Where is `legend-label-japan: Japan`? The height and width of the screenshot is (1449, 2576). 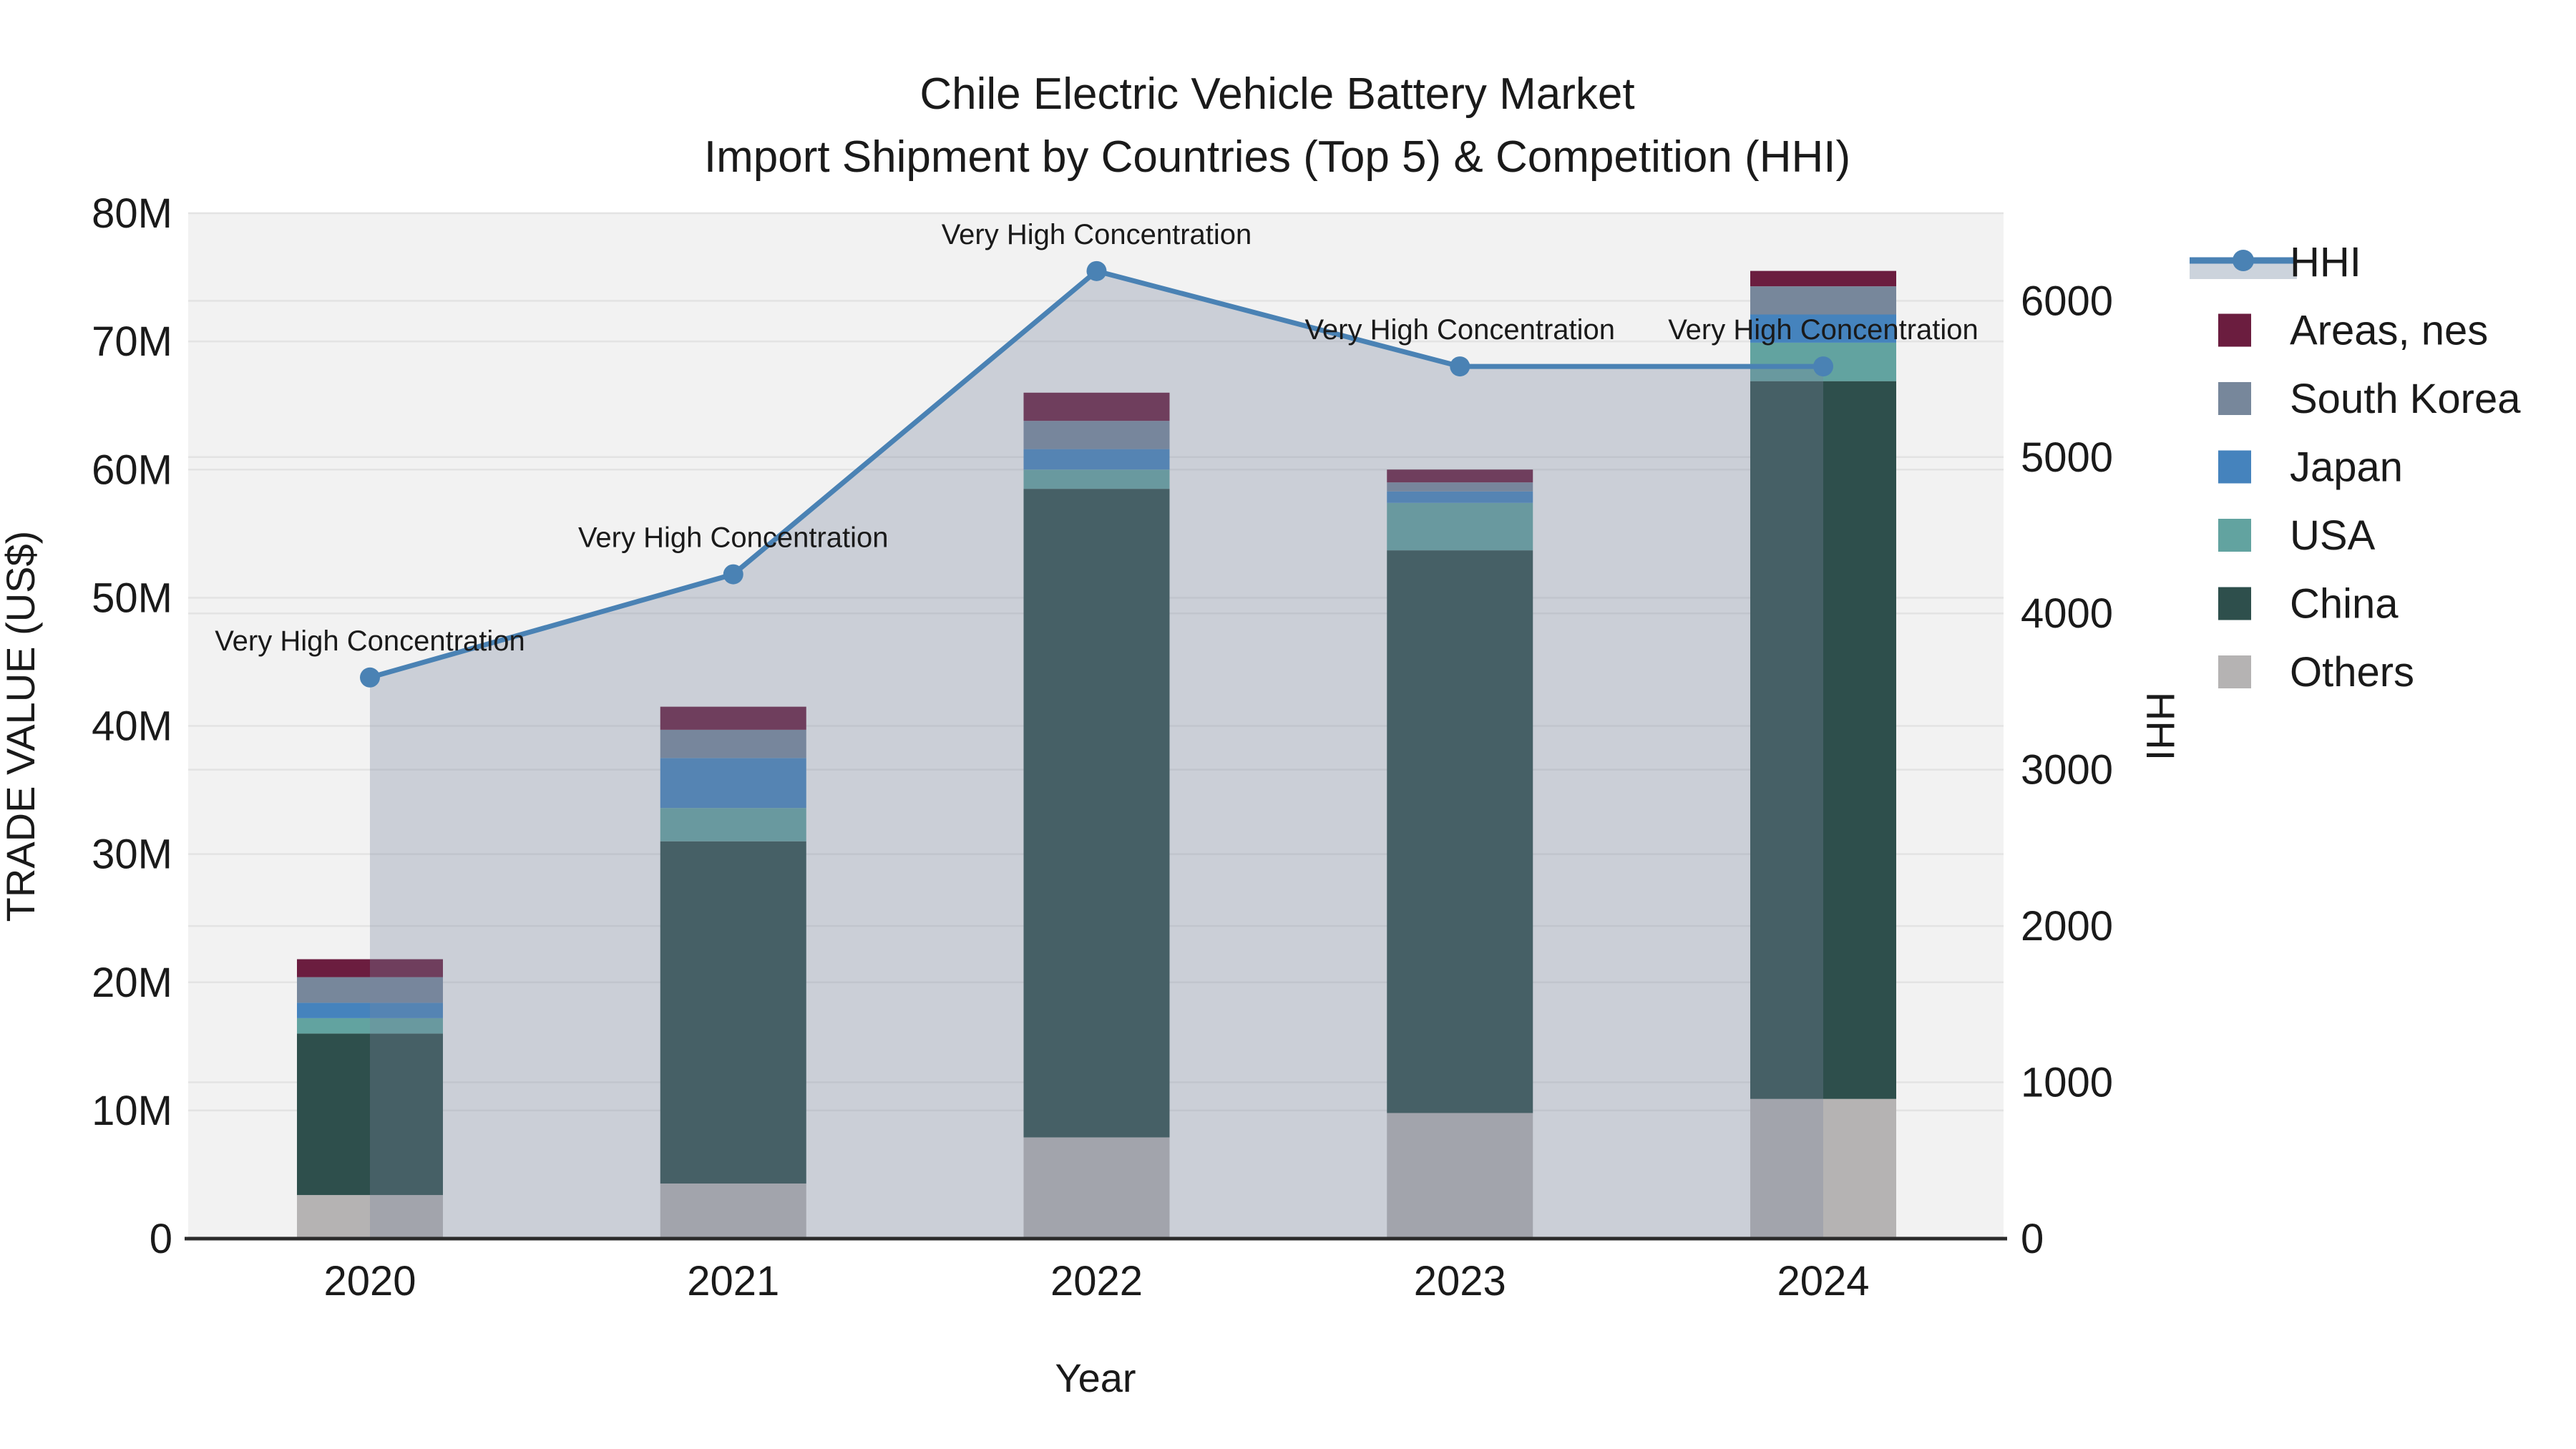
legend-label-japan: Japan is located at coordinates (2346, 467).